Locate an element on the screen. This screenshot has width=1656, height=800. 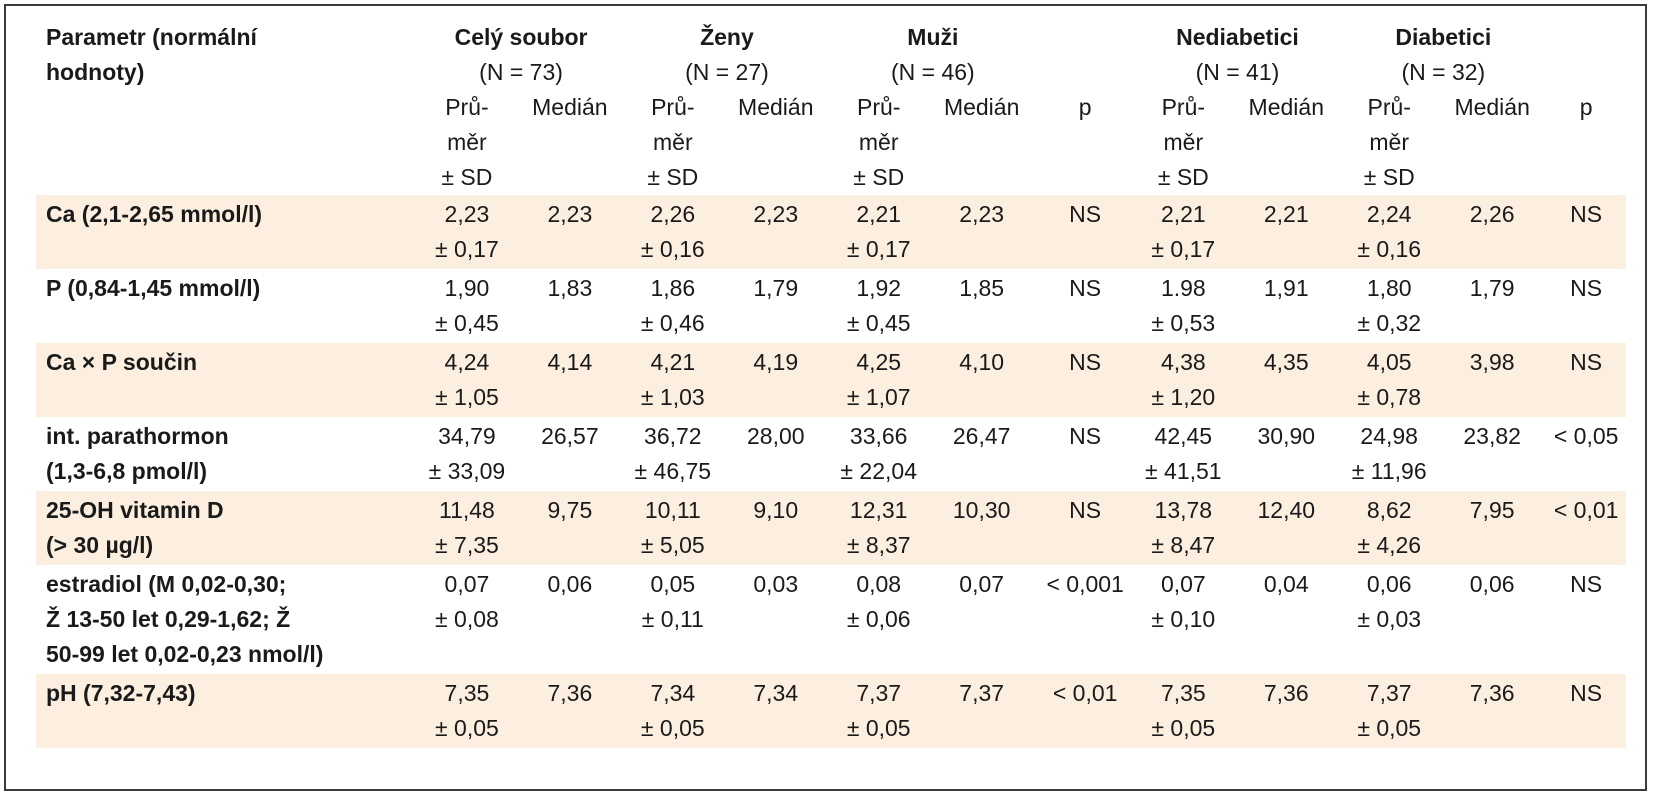
cell-value: ± 8,37 is located at coordinates (878, 545).